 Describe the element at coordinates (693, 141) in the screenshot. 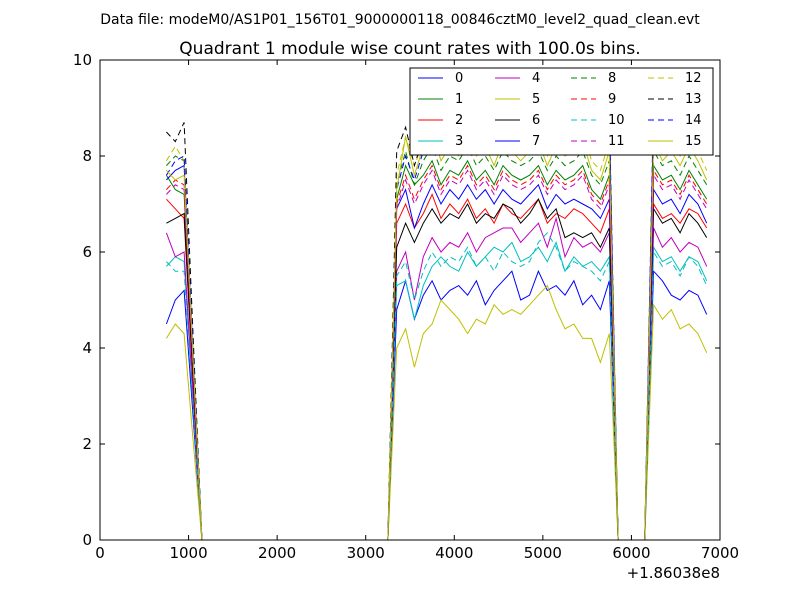

I see `legend-label-15: 15` at that location.